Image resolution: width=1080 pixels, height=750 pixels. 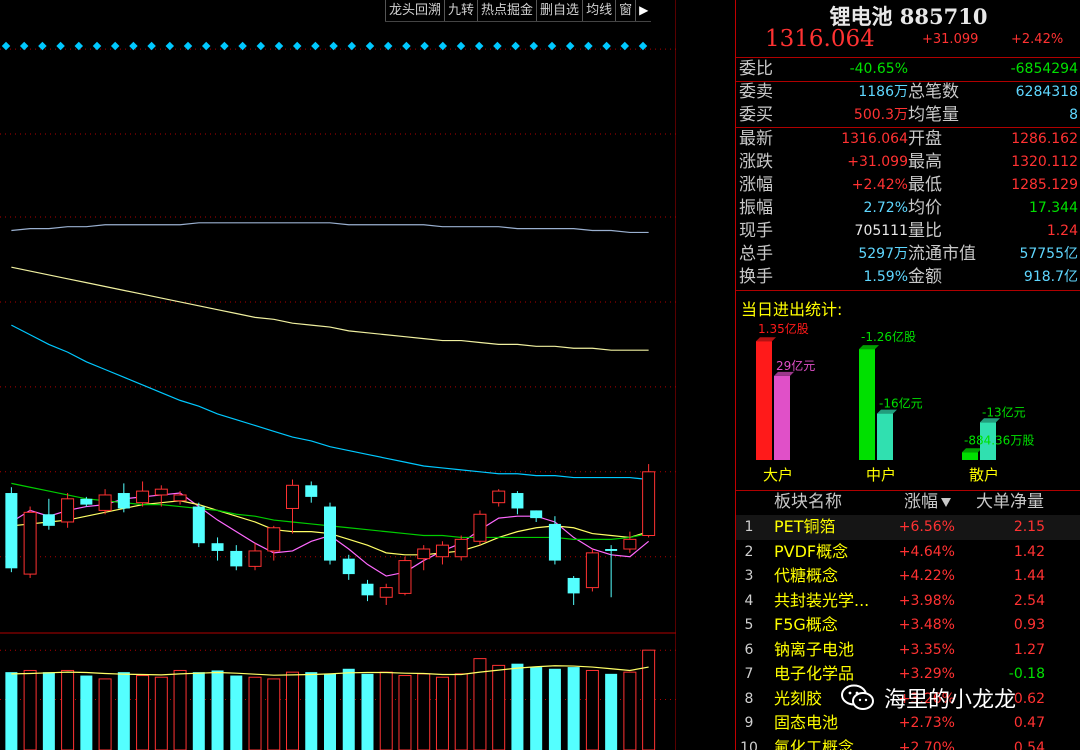 I want to click on sector-row: 9 固态电池 +2.73% 0.47, so click(x=908, y=723).